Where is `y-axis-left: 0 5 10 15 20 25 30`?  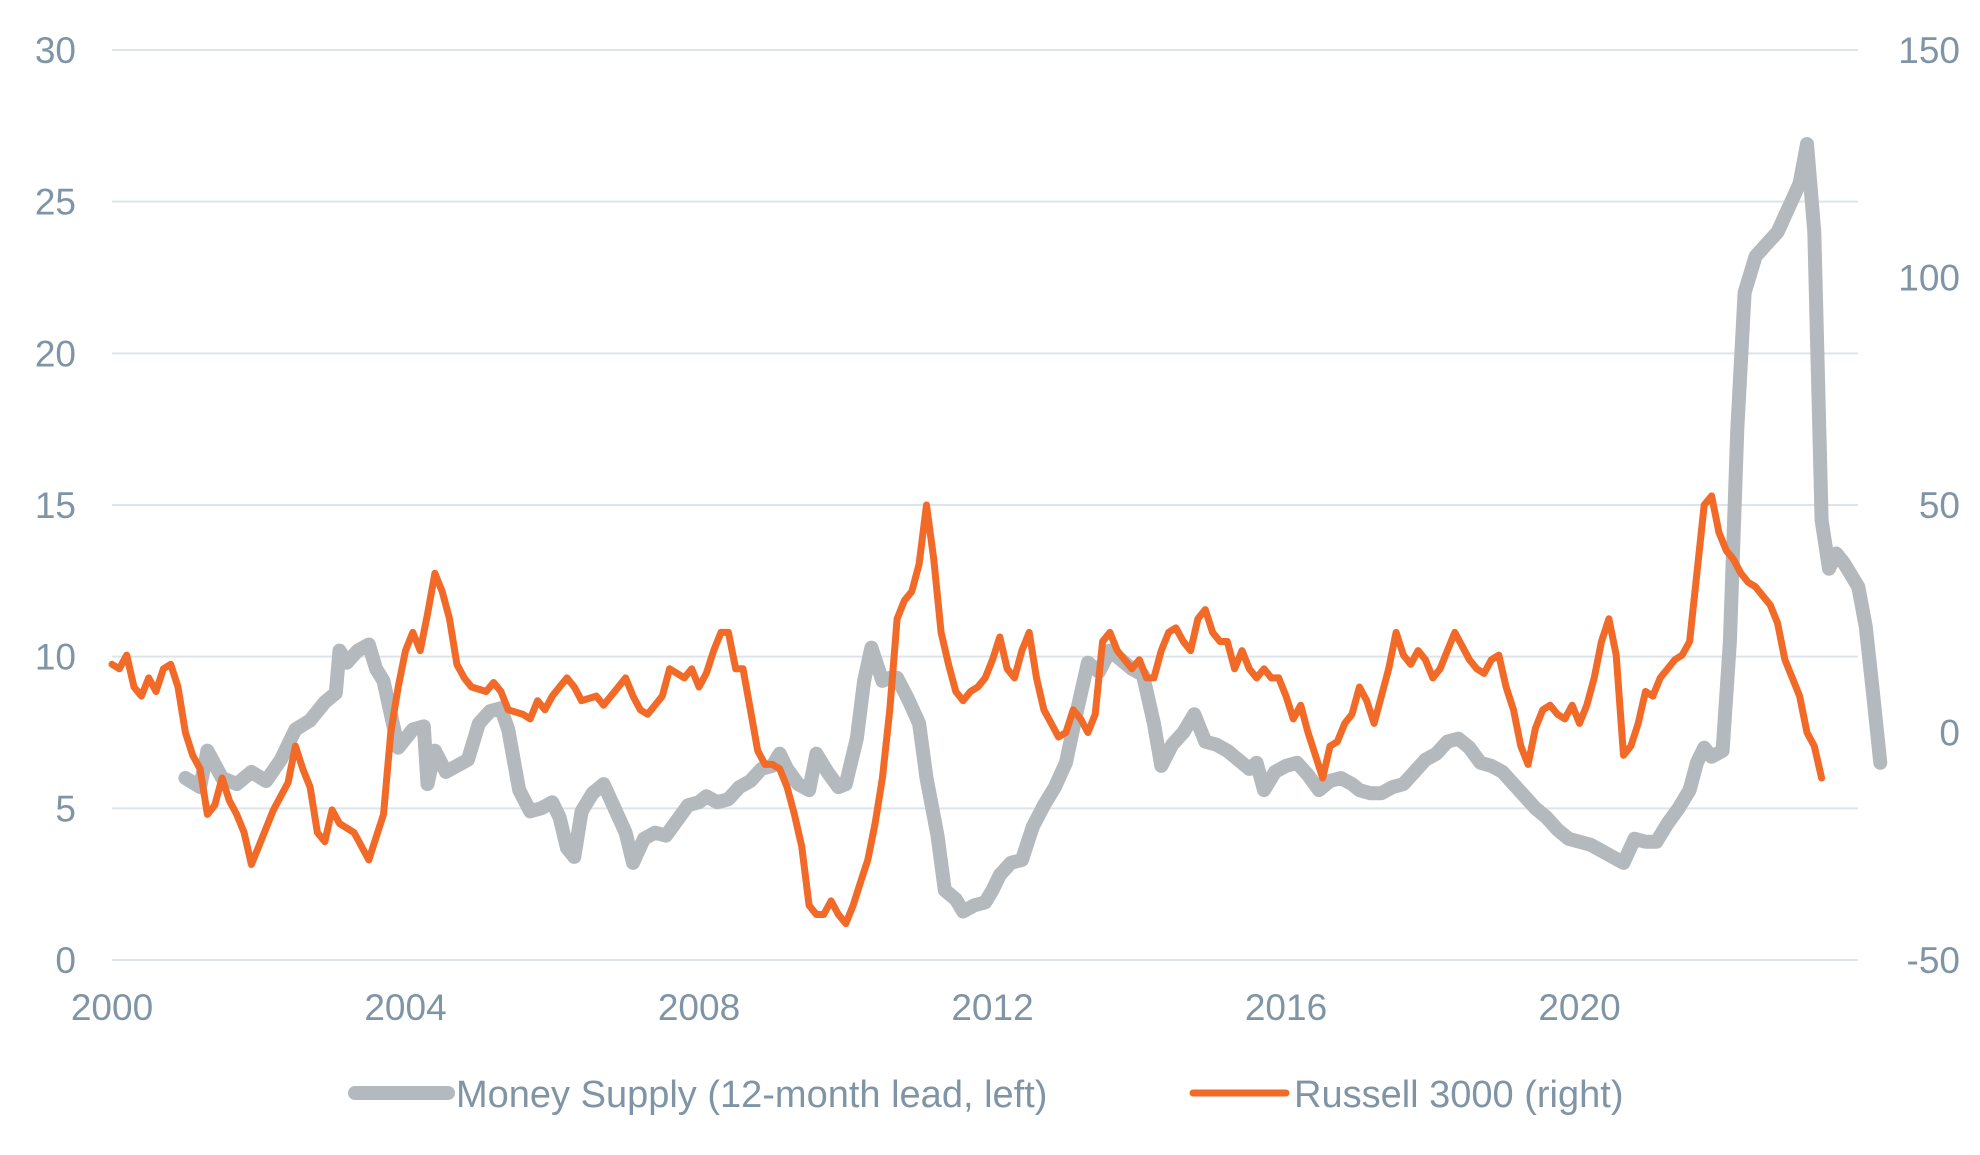
y-axis-left: 0 5 10 15 20 25 30 is located at coordinates (55, 505).